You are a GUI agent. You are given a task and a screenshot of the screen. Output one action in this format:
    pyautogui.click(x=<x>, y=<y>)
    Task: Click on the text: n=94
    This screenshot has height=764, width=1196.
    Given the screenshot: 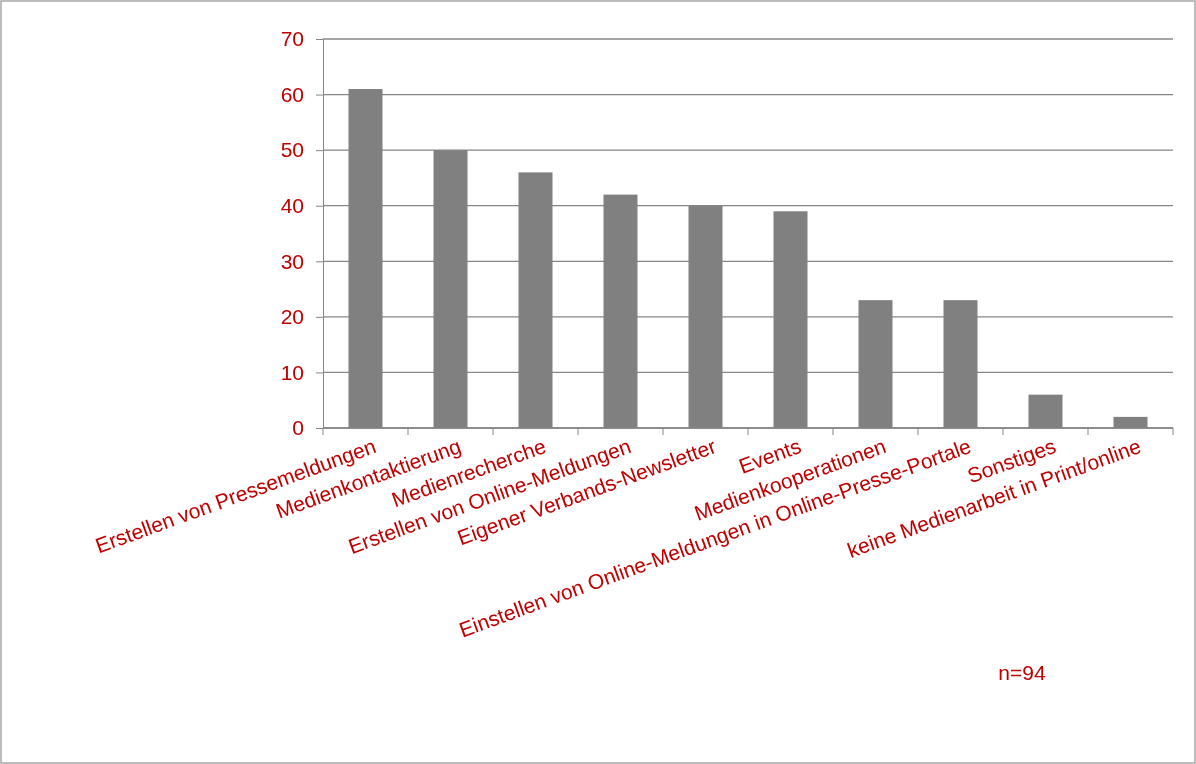 What is the action you would take?
    pyautogui.click(x=1022, y=672)
    